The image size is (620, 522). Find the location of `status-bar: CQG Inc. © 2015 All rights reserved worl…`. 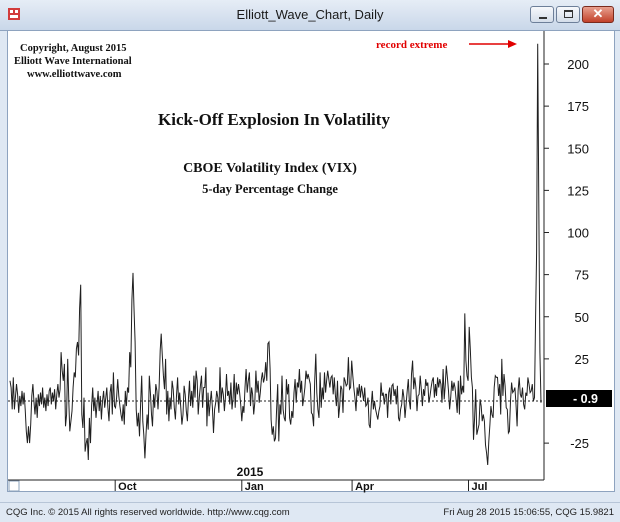

status-bar: CQG Inc. © 2015 All rights reserved worl… is located at coordinates (310, 512).